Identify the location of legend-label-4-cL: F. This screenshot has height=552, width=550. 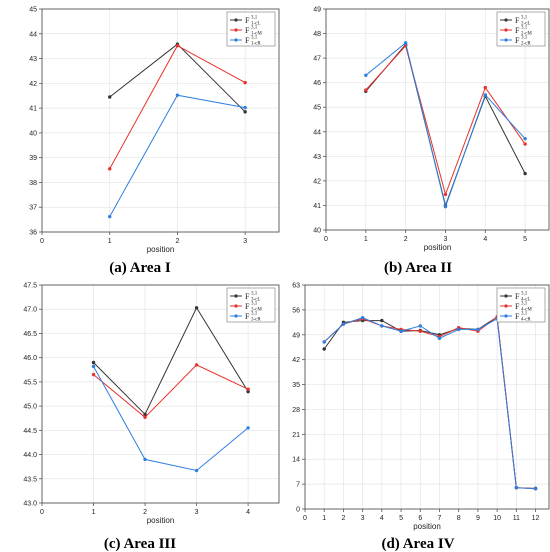
(517, 296).